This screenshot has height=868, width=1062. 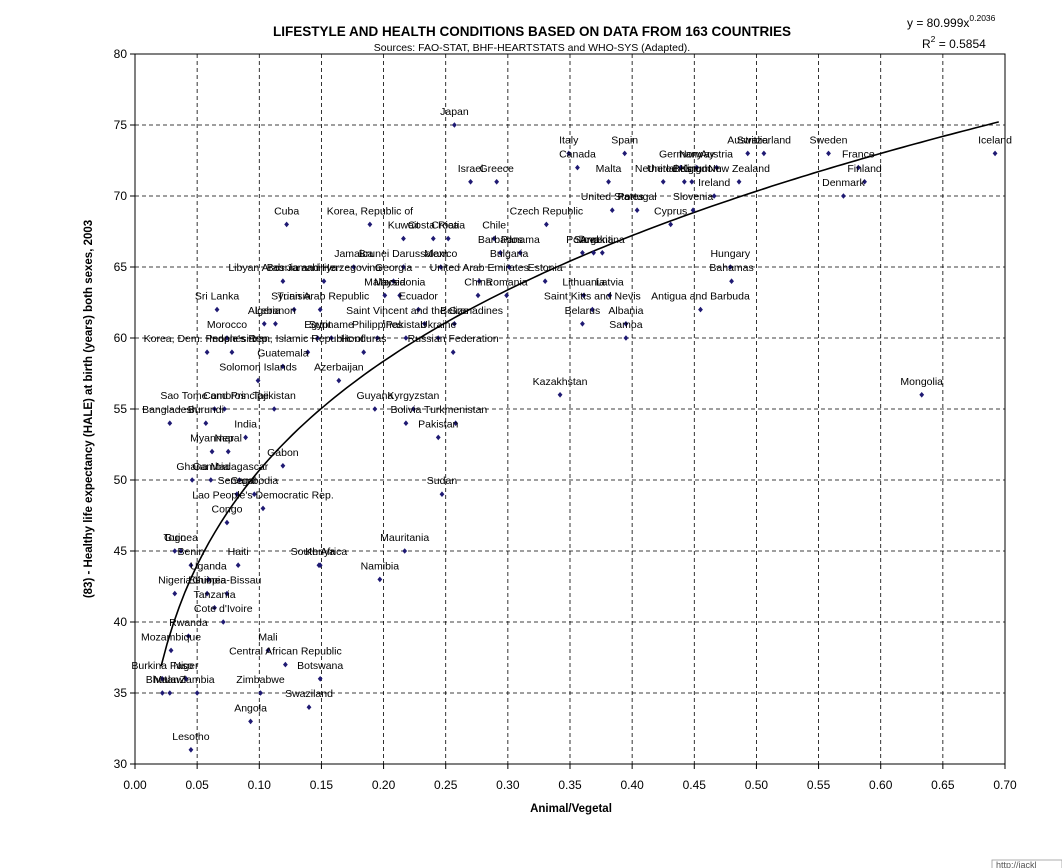 What do you see at coordinates (162, 666) in the screenshot?
I see `data-point-label: Burkina Faso` at bounding box center [162, 666].